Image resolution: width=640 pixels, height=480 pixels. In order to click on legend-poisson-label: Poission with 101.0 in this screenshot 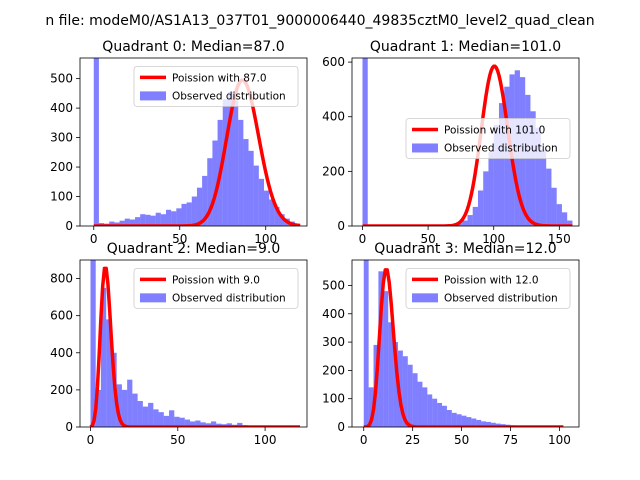, I will do `click(494, 130)`.